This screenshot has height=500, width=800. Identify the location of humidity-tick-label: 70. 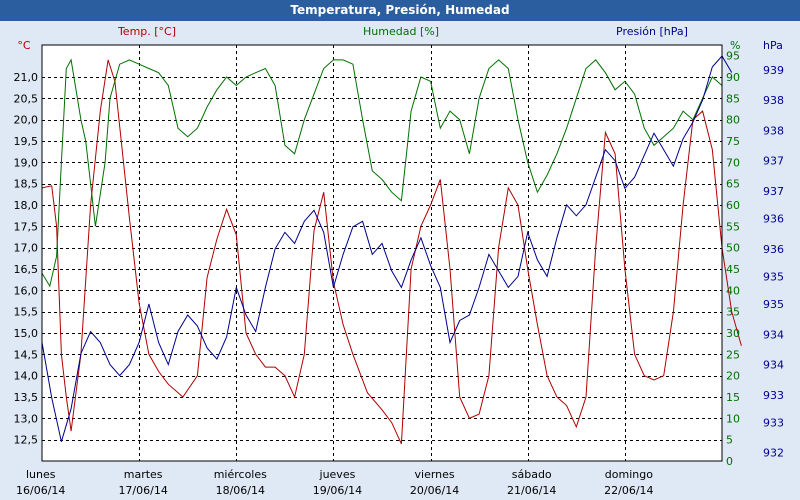
(733, 162).